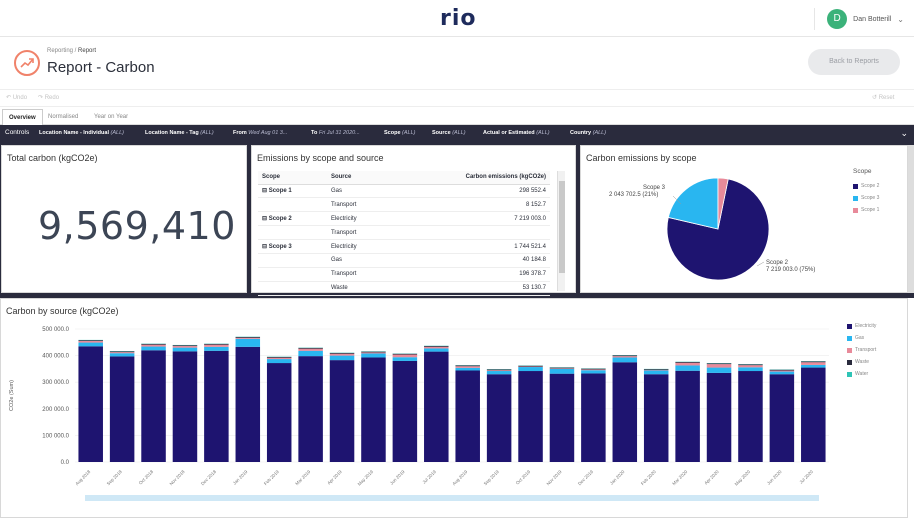 This screenshot has height=520, width=914. What do you see at coordinates (81, 133) in the screenshot?
I see `filter-location-individual: Location Name - Individual (ALL)` at bounding box center [81, 133].